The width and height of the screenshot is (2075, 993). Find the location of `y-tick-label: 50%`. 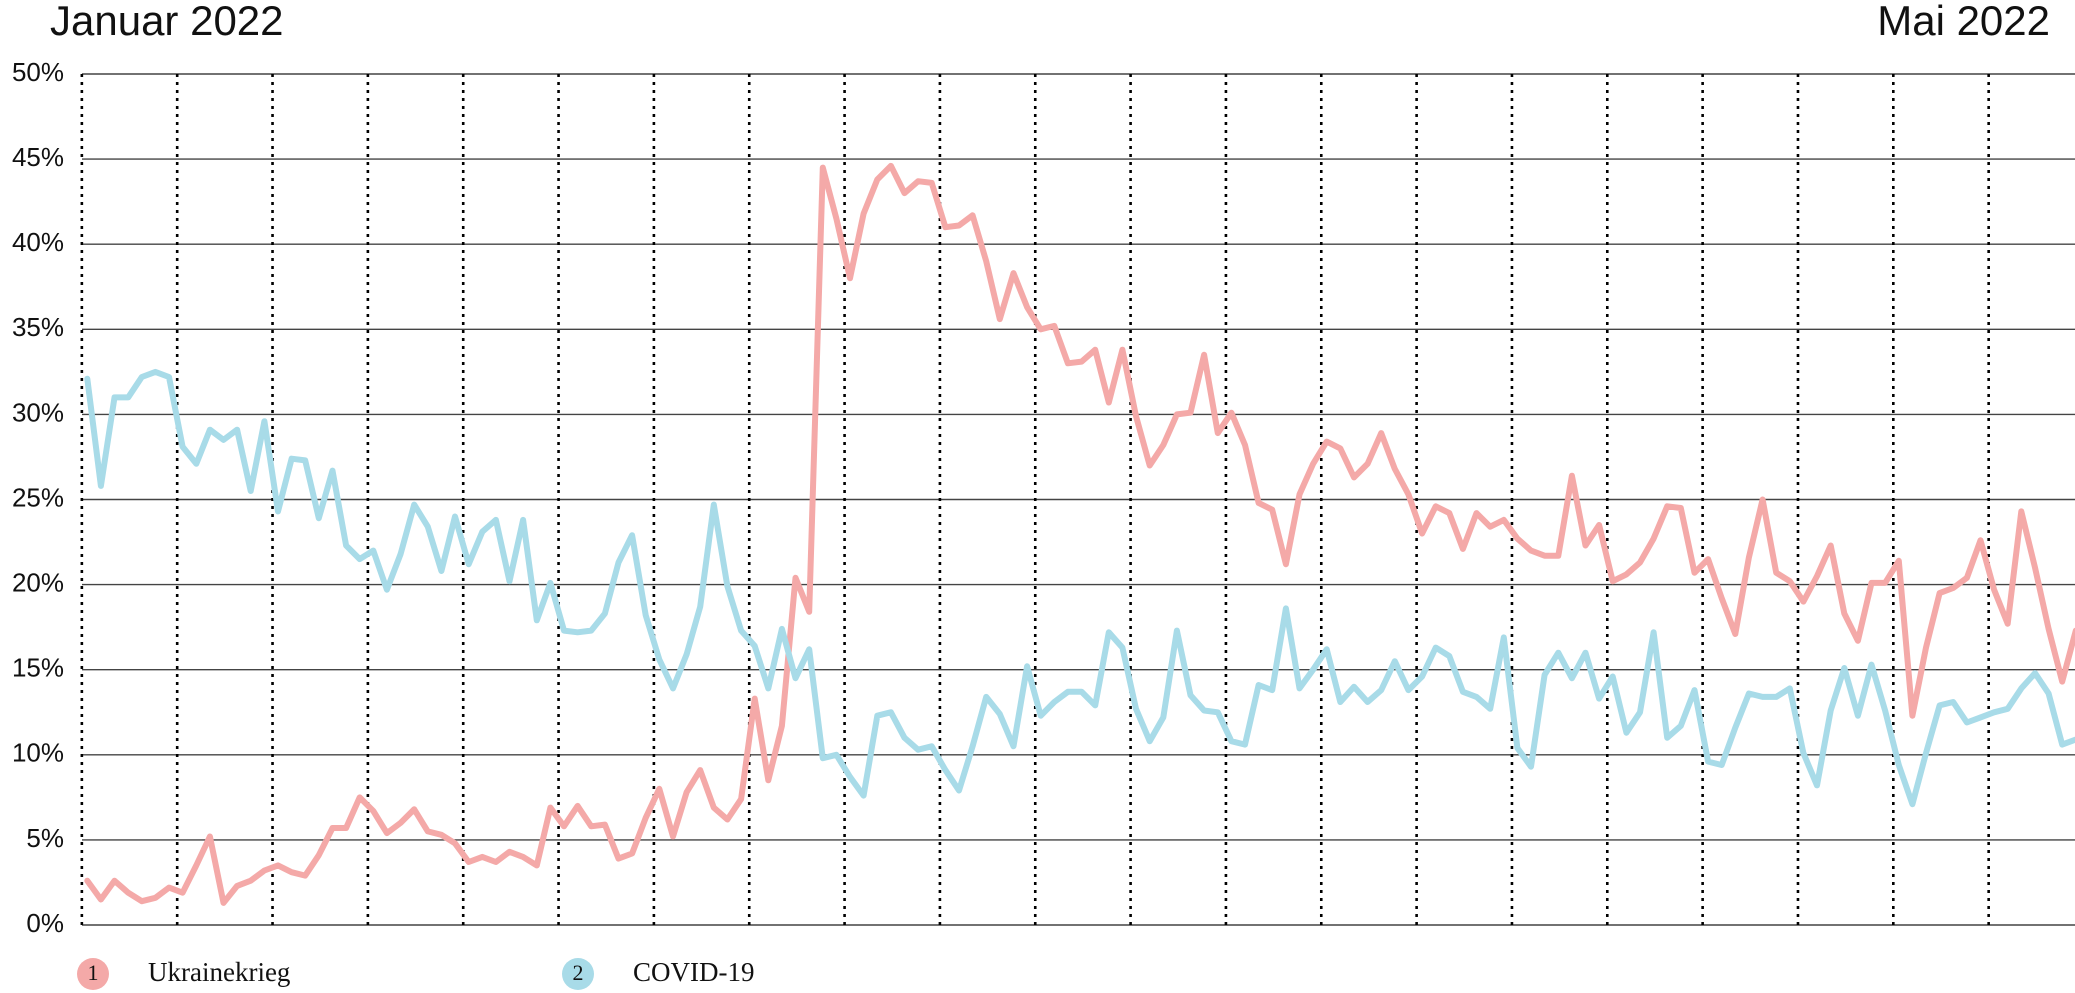

y-tick-label: 50% is located at coordinates (38, 72).